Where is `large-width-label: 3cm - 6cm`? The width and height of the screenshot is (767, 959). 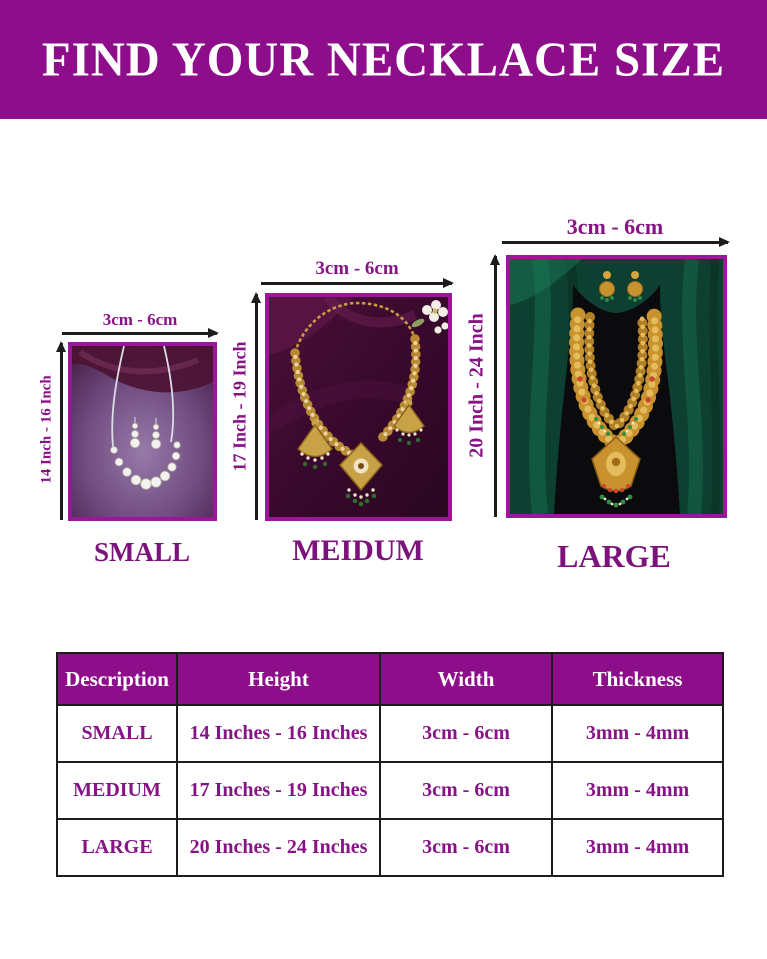 large-width-label: 3cm - 6cm is located at coordinates (615, 226).